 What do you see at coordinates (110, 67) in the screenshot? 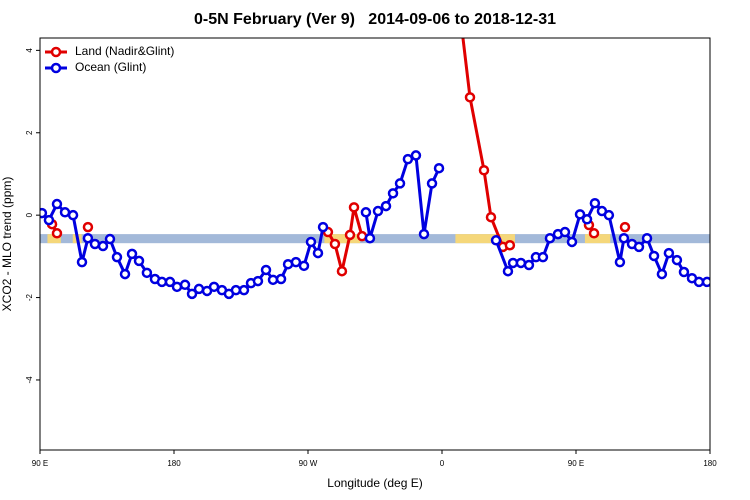
I see `legend-label: Ocean (Glint)` at bounding box center [110, 67].